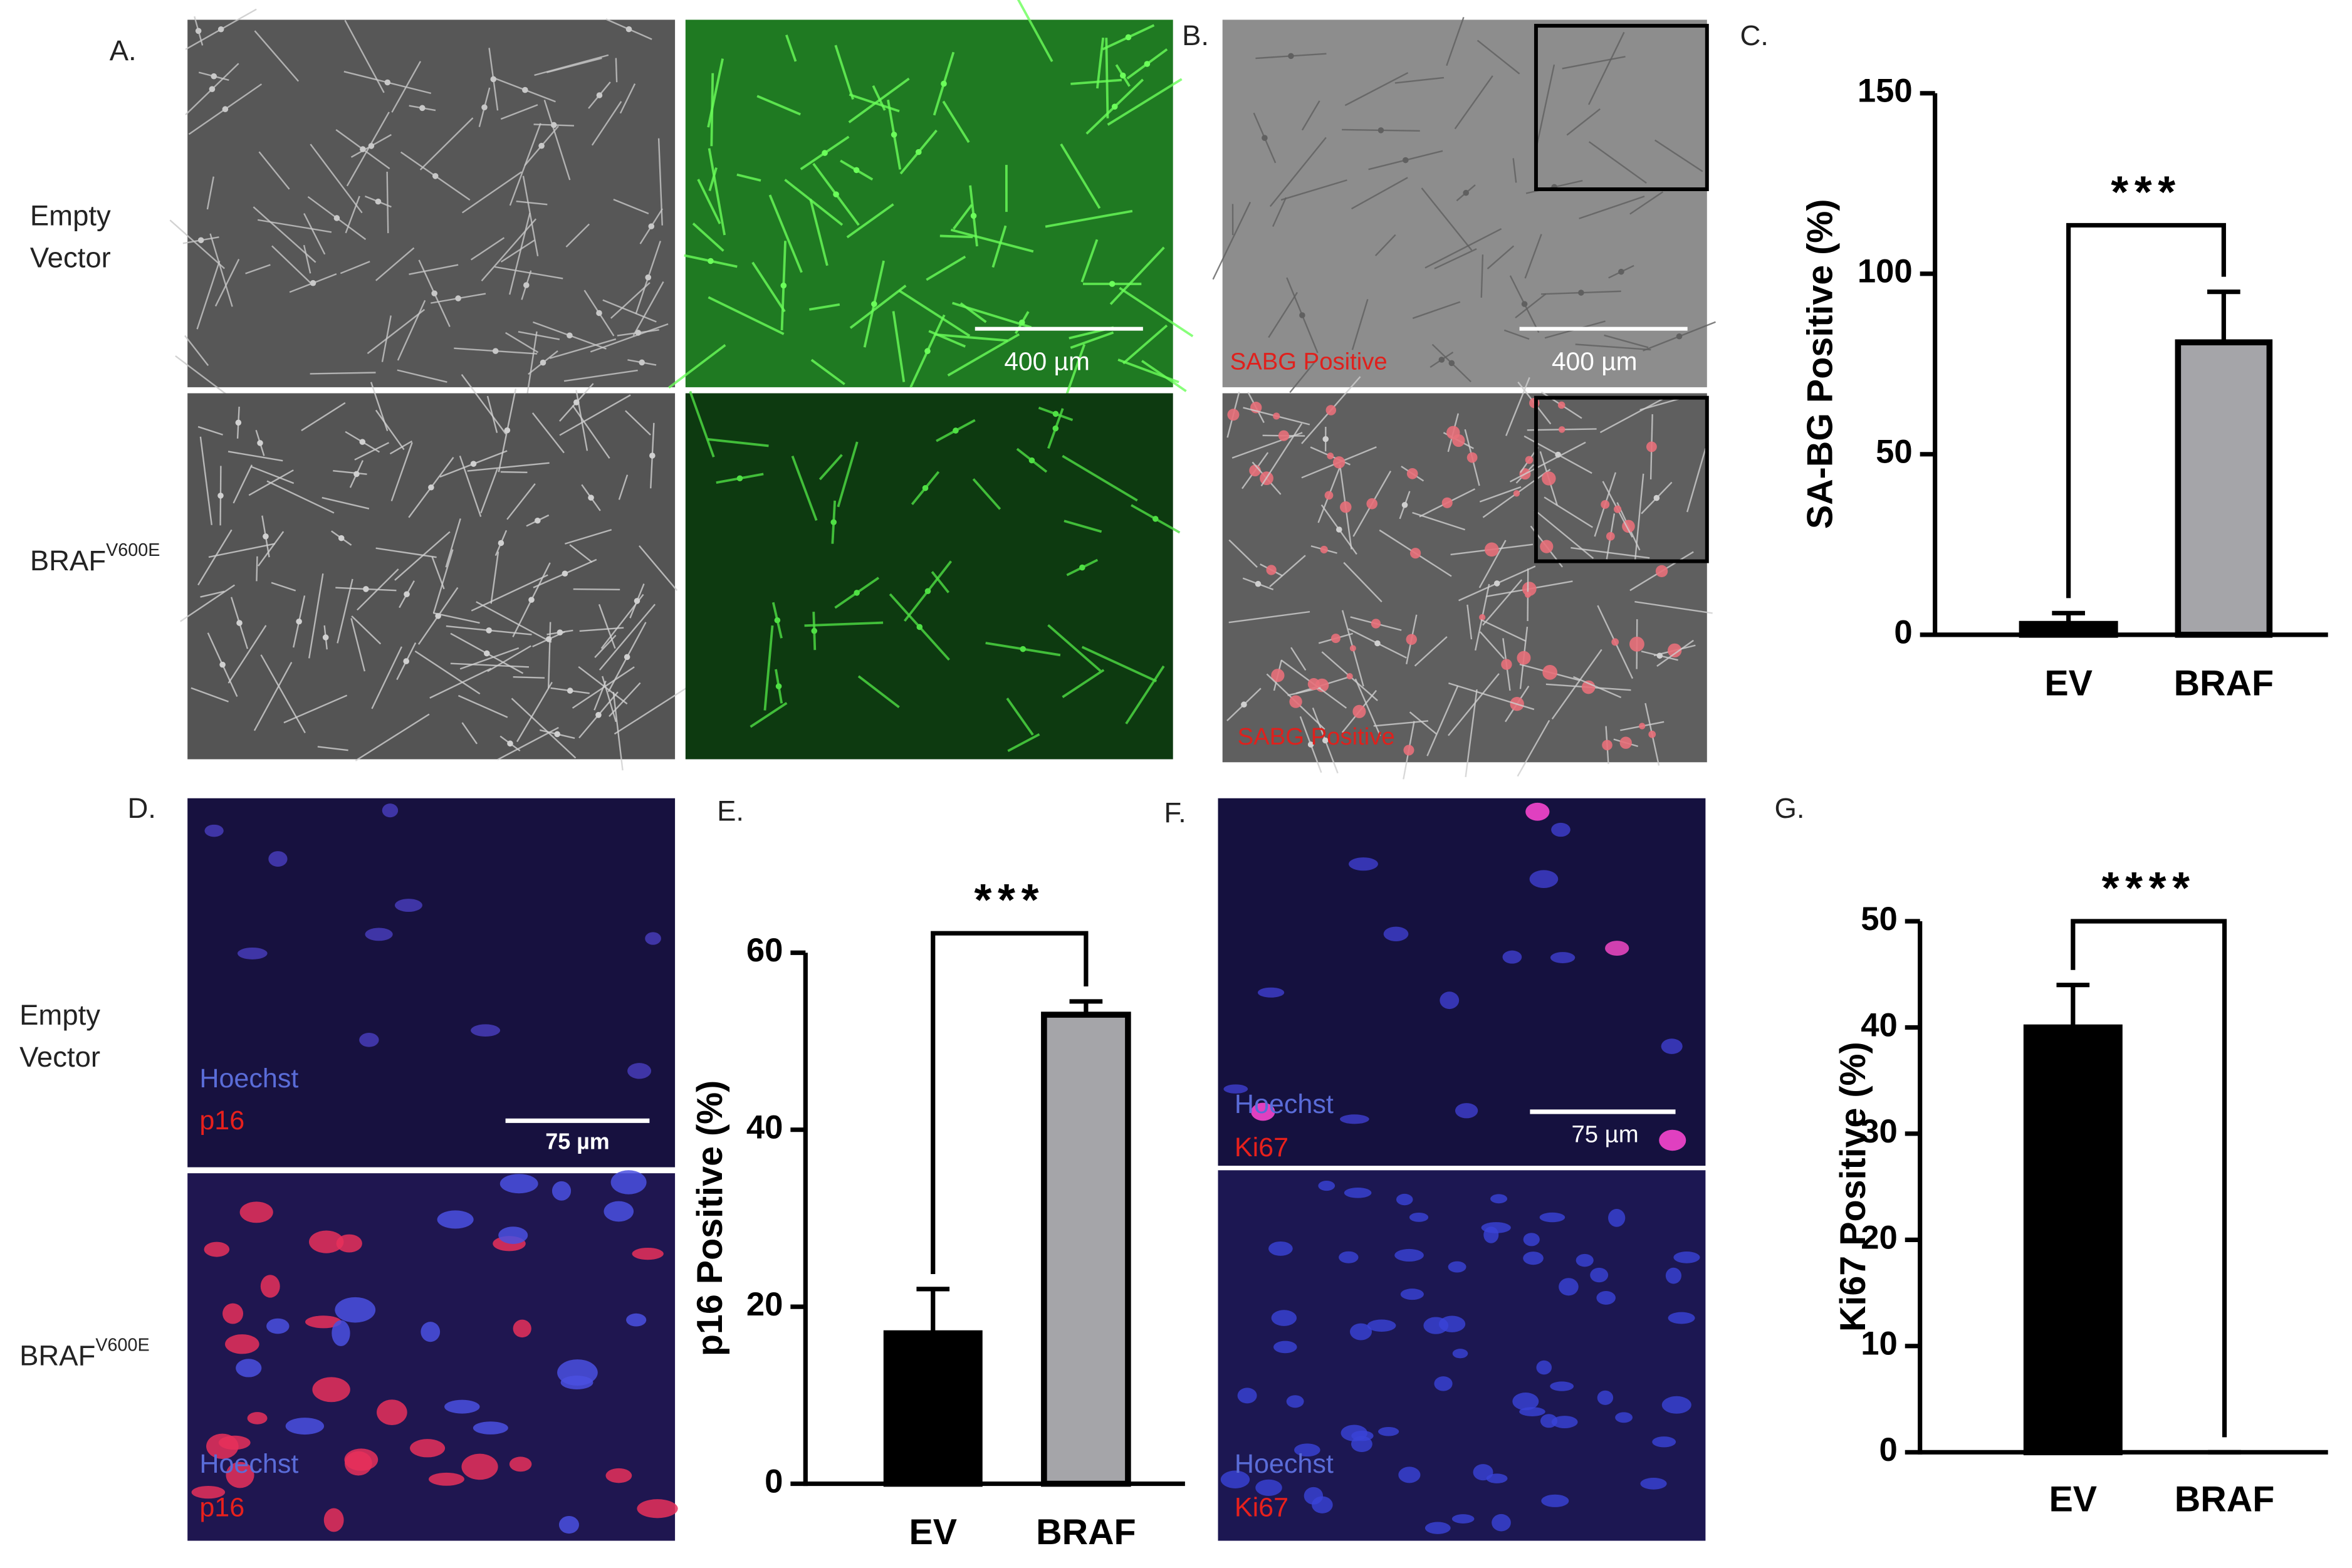 This screenshot has width=2352, height=1568. What do you see at coordinates (1879, 1131) in the screenshot?
I see `y-tick-label: 30` at bounding box center [1879, 1131].